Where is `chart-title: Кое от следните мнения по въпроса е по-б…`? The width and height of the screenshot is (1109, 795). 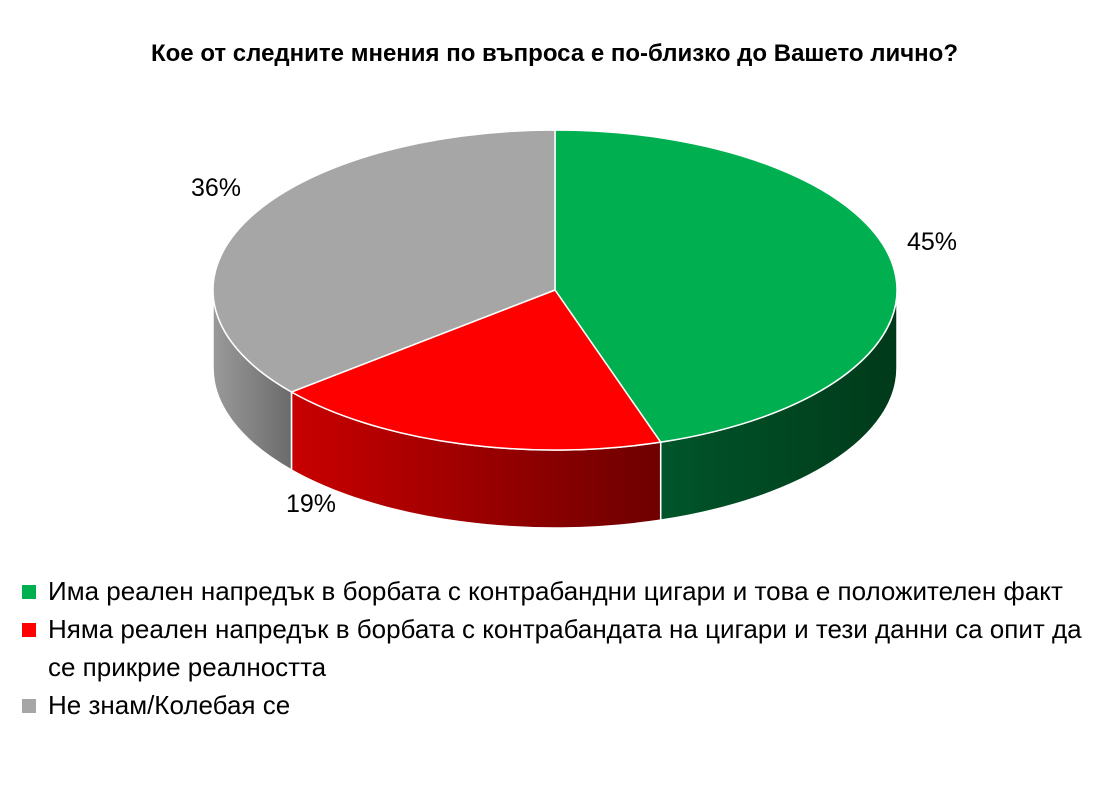
chart-title: Кое от следните мнения по въпроса е по-б… is located at coordinates (554, 53).